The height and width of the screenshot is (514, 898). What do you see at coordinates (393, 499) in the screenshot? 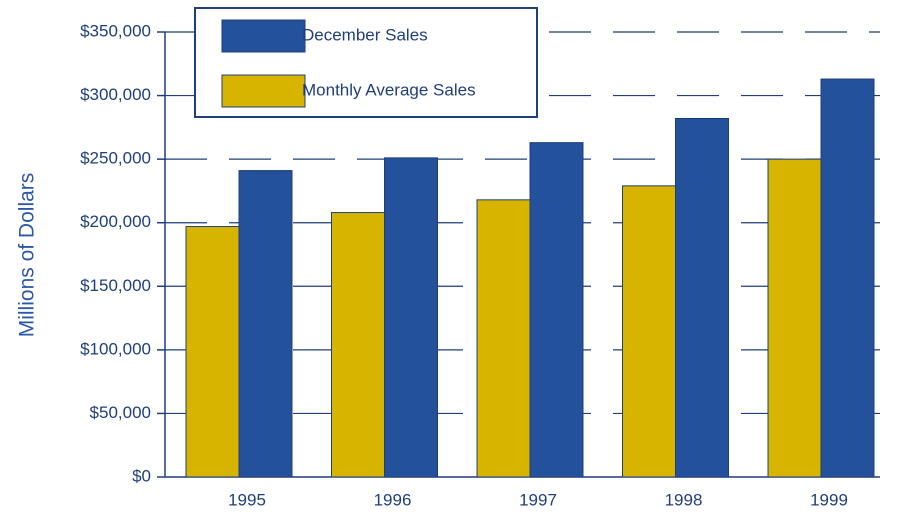
I see `x-tick-label: 1996` at bounding box center [393, 499].